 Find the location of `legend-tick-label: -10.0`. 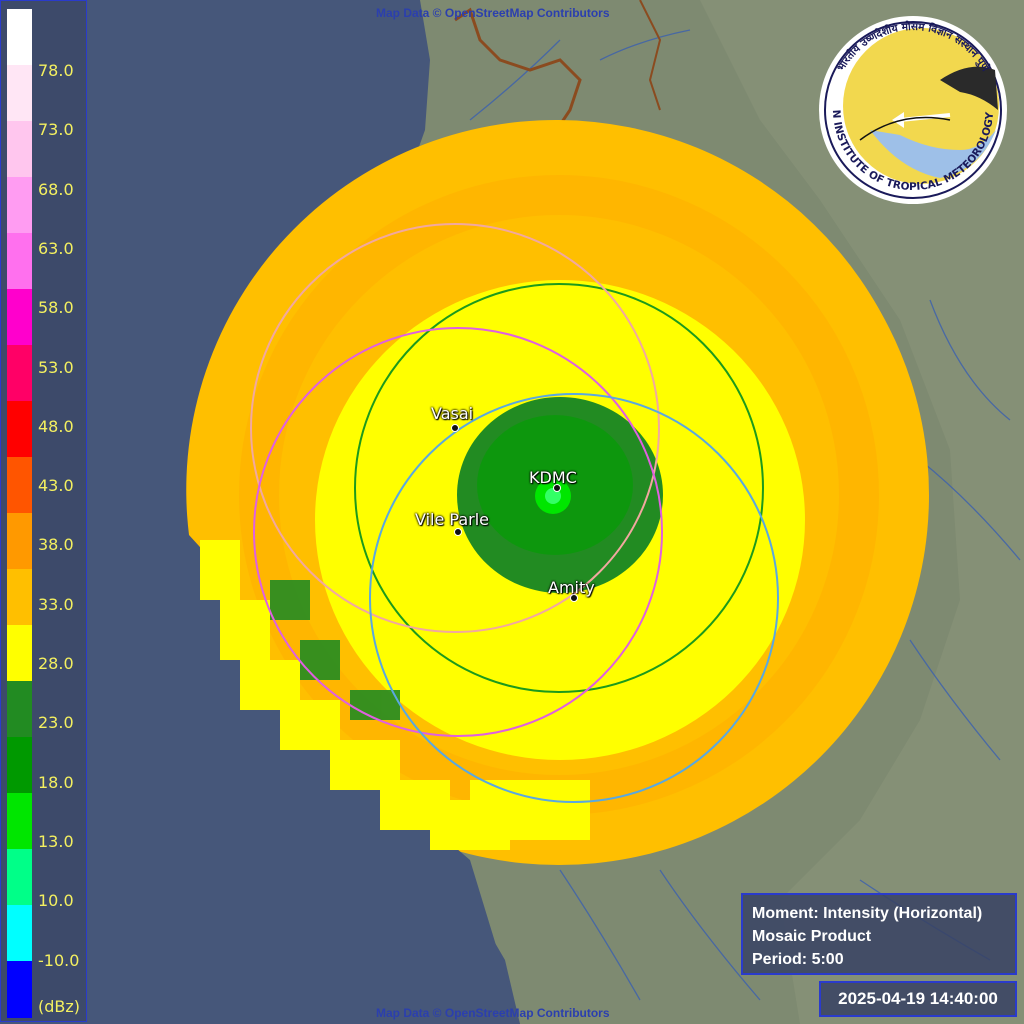

legend-tick-label: -10.0 is located at coordinates (59, 960).